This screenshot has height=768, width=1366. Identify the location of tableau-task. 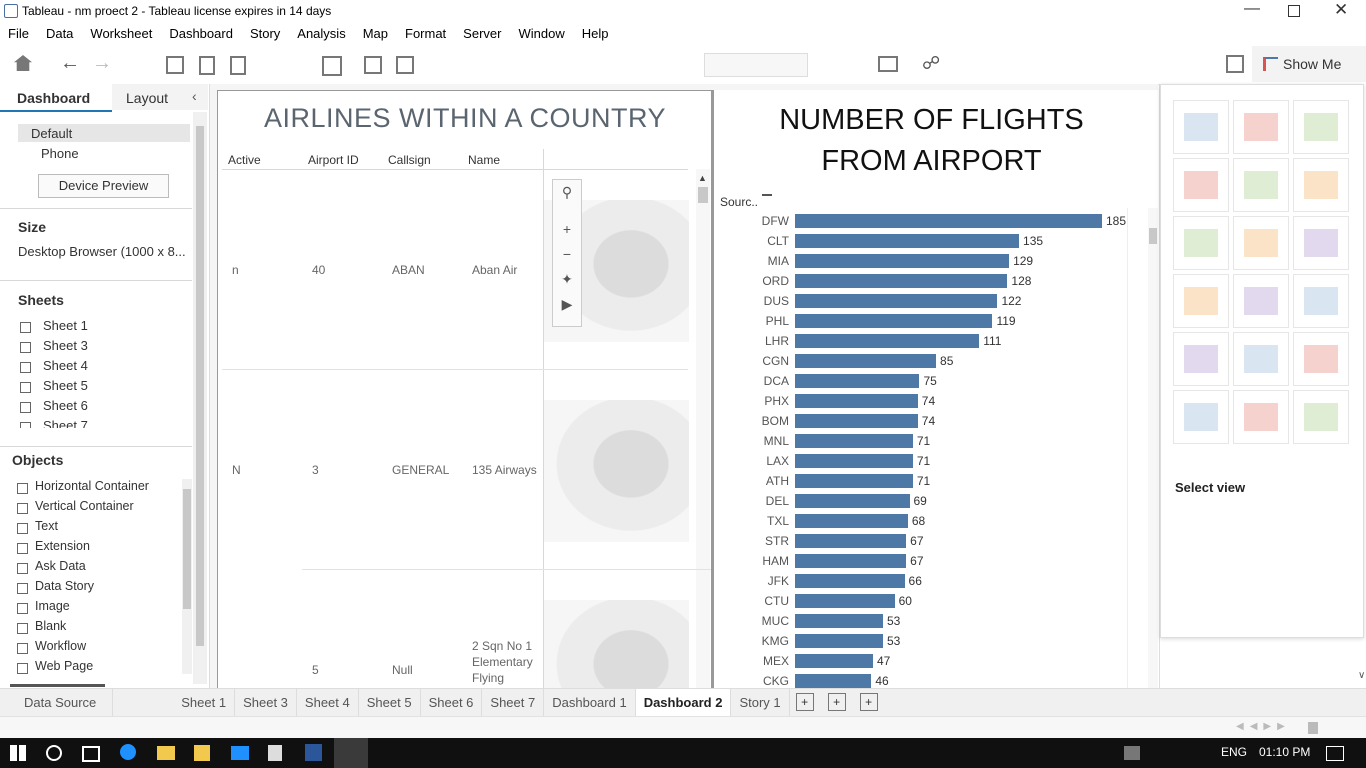
(351, 753).